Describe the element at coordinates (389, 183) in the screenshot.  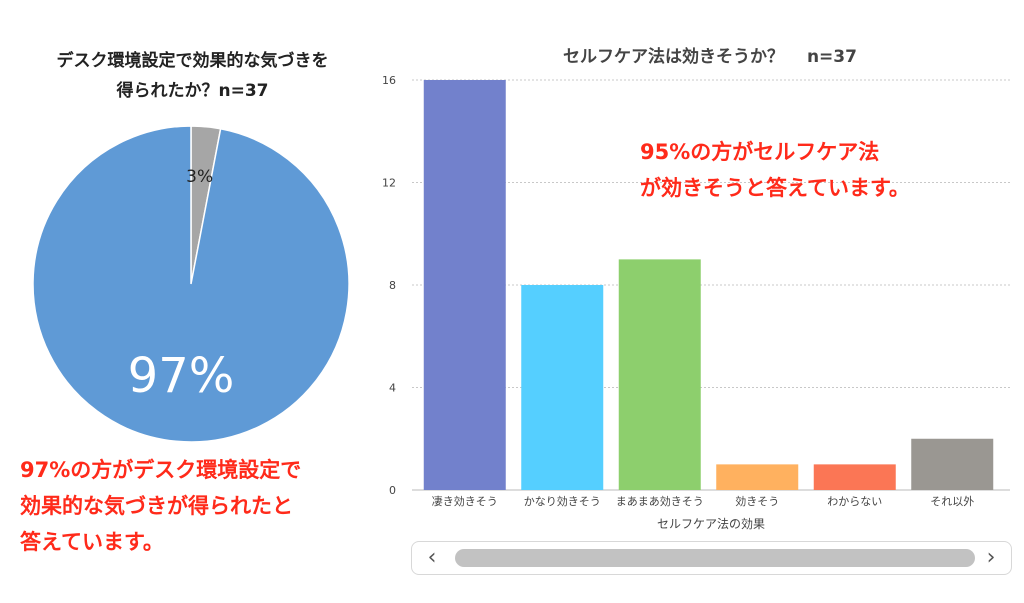
I see `y-tick-label: 12` at that location.